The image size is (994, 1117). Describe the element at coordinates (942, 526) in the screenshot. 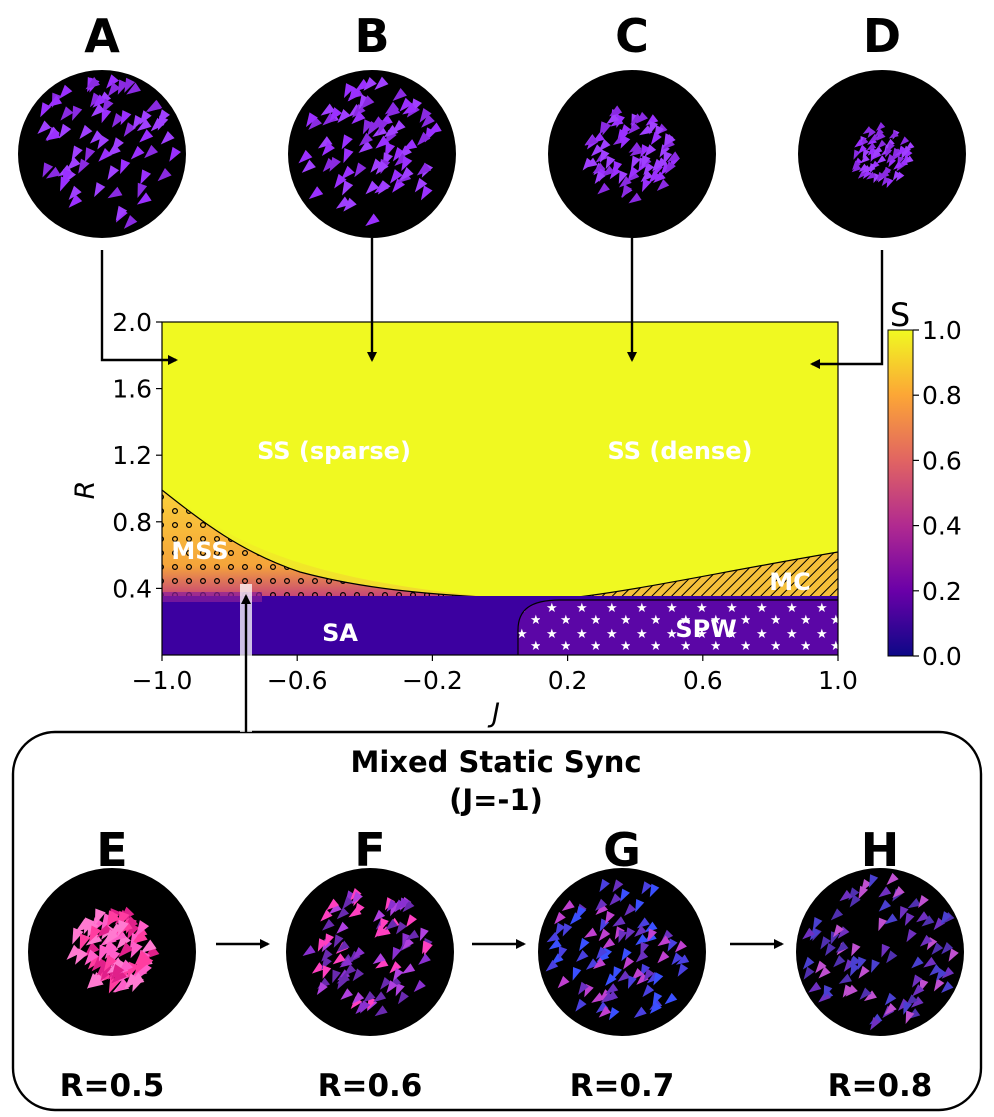

I see `colorbar-tick-label: 0.4` at that location.